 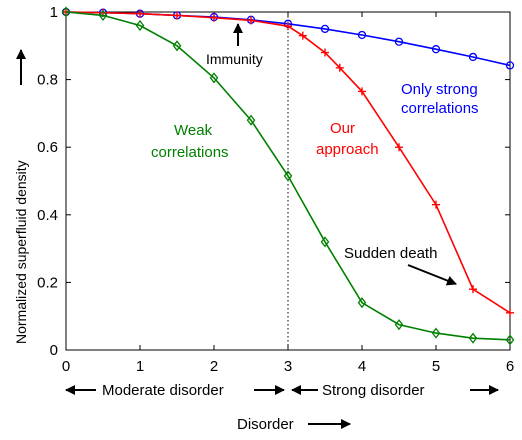 I want to click on y-tick-label: 1, so click(x=54, y=12).